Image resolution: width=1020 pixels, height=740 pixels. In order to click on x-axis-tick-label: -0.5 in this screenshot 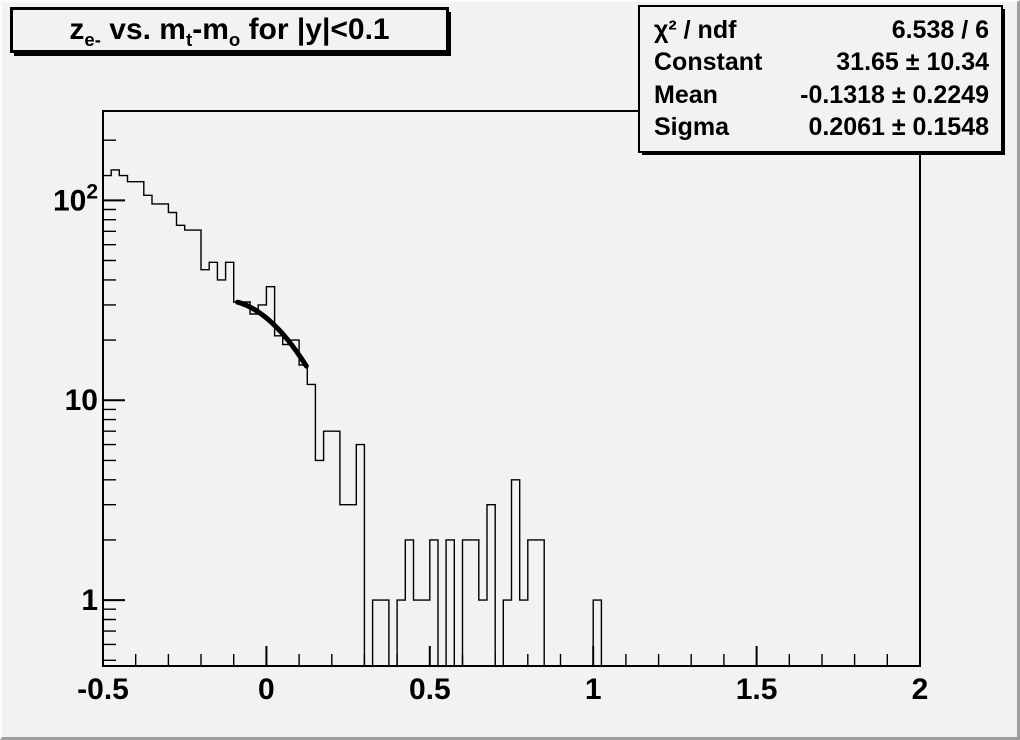, I will do `click(103, 689)`.